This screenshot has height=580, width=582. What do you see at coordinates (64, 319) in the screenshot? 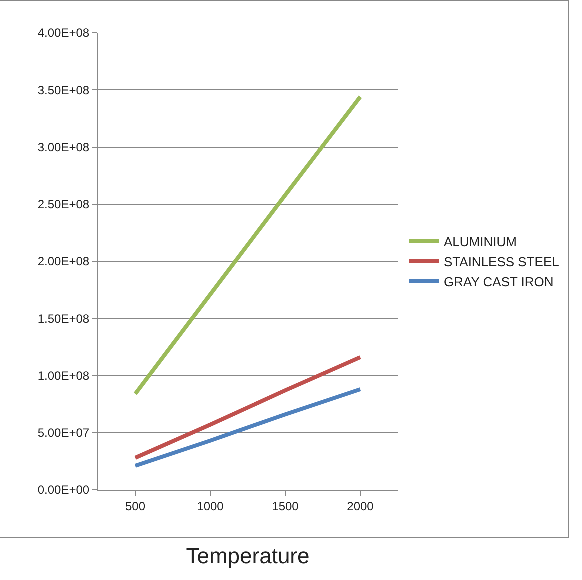
I see `y-tick-label: 1.50E+08` at bounding box center [64, 319].